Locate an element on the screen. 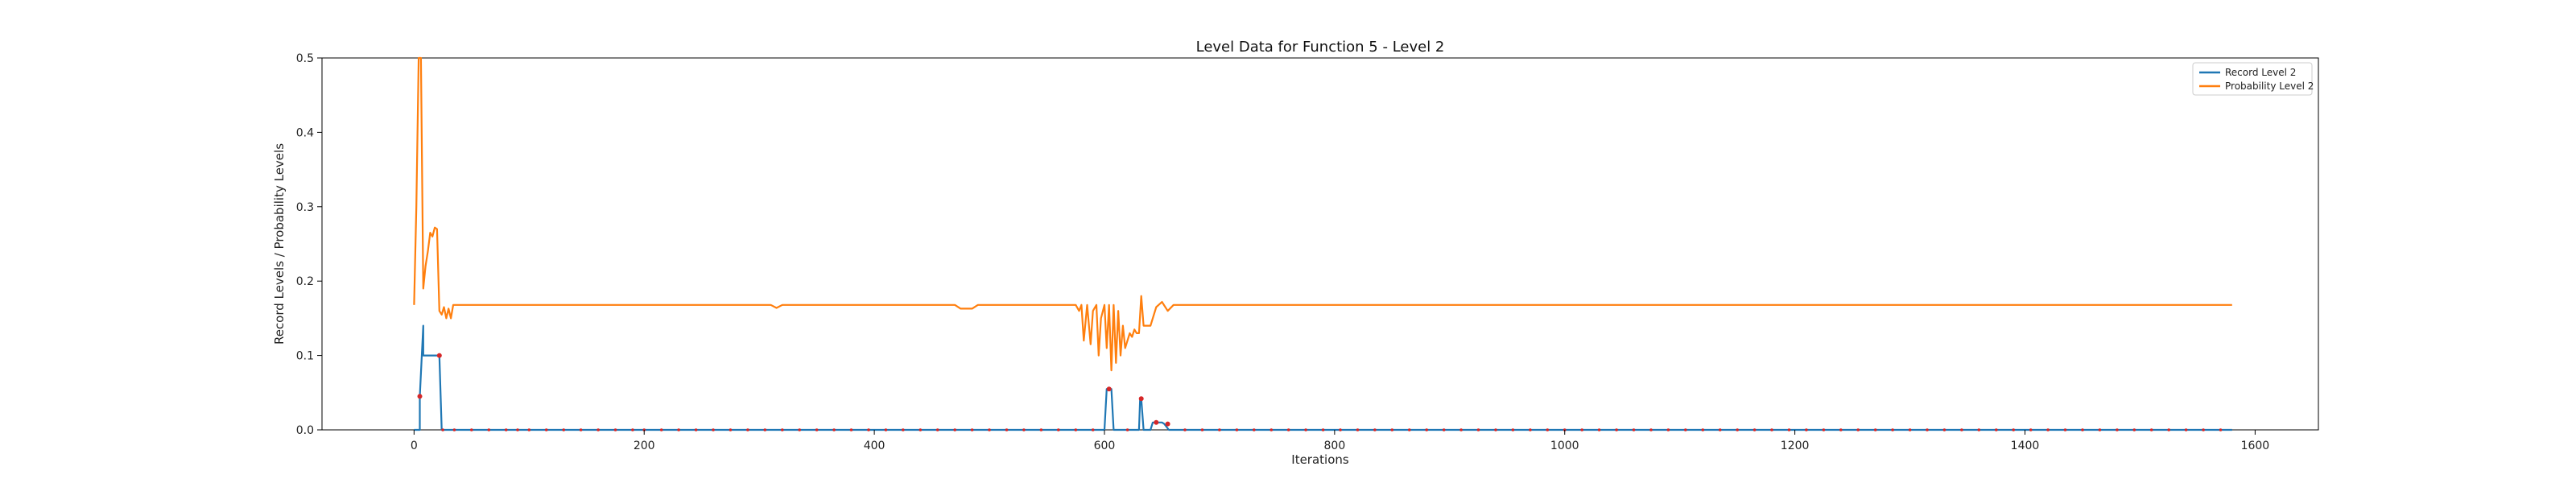 The image size is (2576, 483). chart-title: Level Data for Function 5 - Level 2 is located at coordinates (1320, 47).